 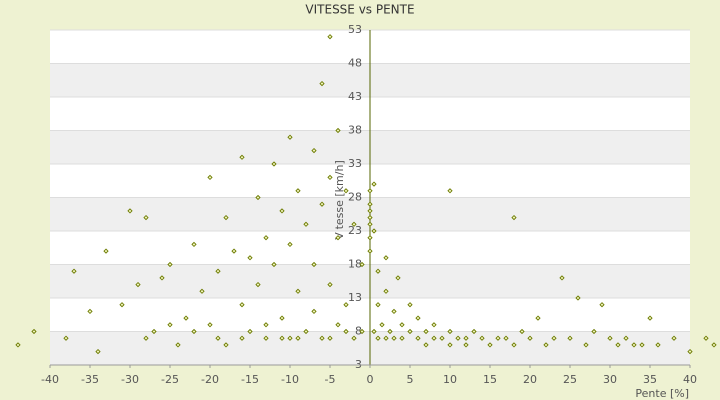 I want to click on x-tick-label: 5, so click(x=410, y=379).